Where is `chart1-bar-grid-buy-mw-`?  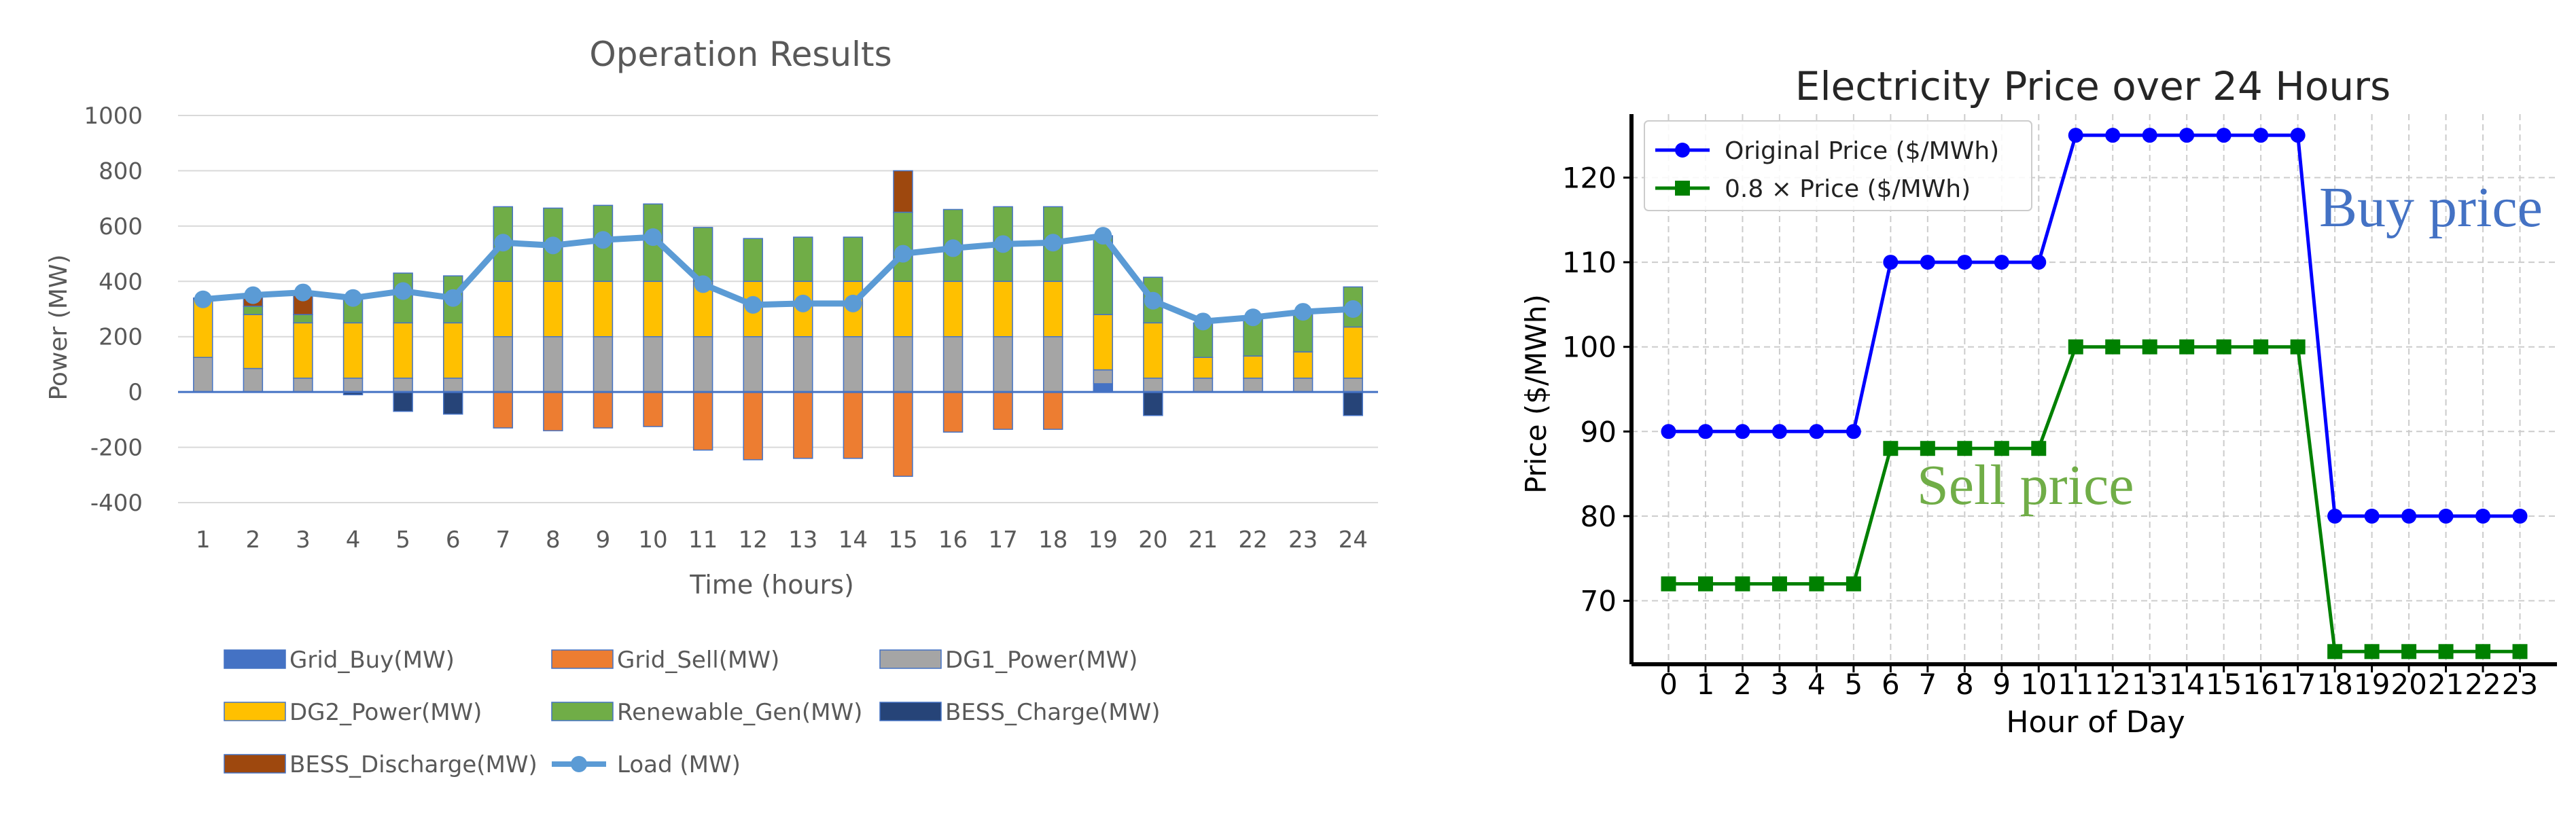
chart1-bar-grid-buy-mw- is located at coordinates (1103, 388).